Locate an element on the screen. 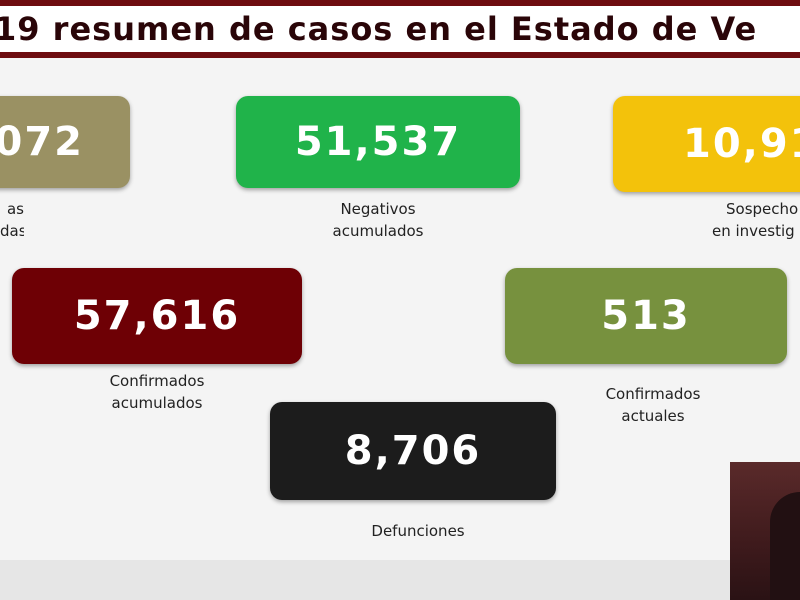  card-defunciones: 8,706 is located at coordinates (413, 451).